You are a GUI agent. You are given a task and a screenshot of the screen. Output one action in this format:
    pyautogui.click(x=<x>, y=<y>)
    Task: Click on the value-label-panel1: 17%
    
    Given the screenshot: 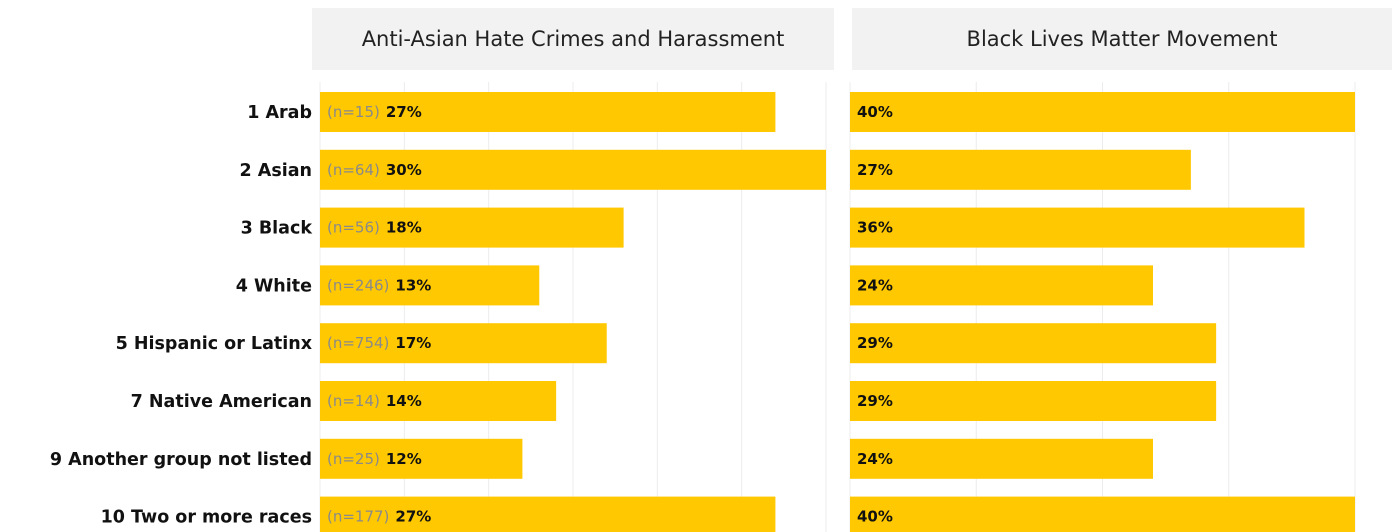 What is the action you would take?
    pyautogui.click(x=413, y=343)
    